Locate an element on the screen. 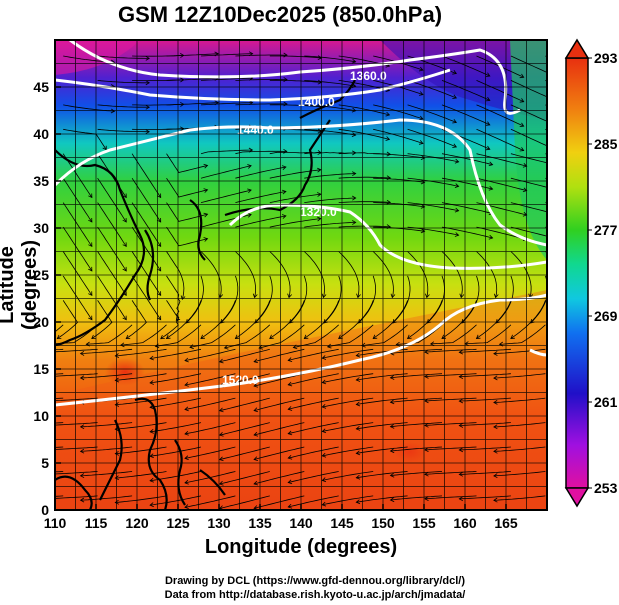  y-tick-label: 25 is located at coordinates (41, 275).